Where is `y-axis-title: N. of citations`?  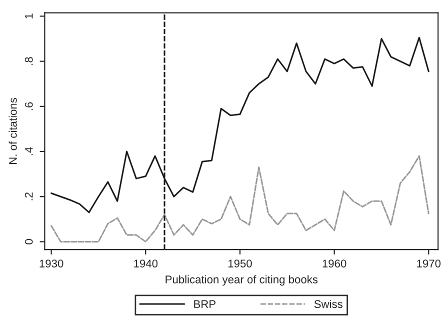
y-axis-title: N. of citations is located at coordinates (12, 131).